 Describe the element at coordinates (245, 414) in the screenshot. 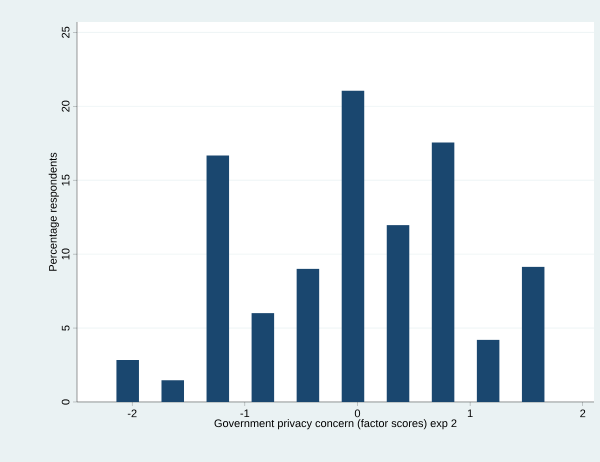

I see `x-tick-label: -1` at that location.